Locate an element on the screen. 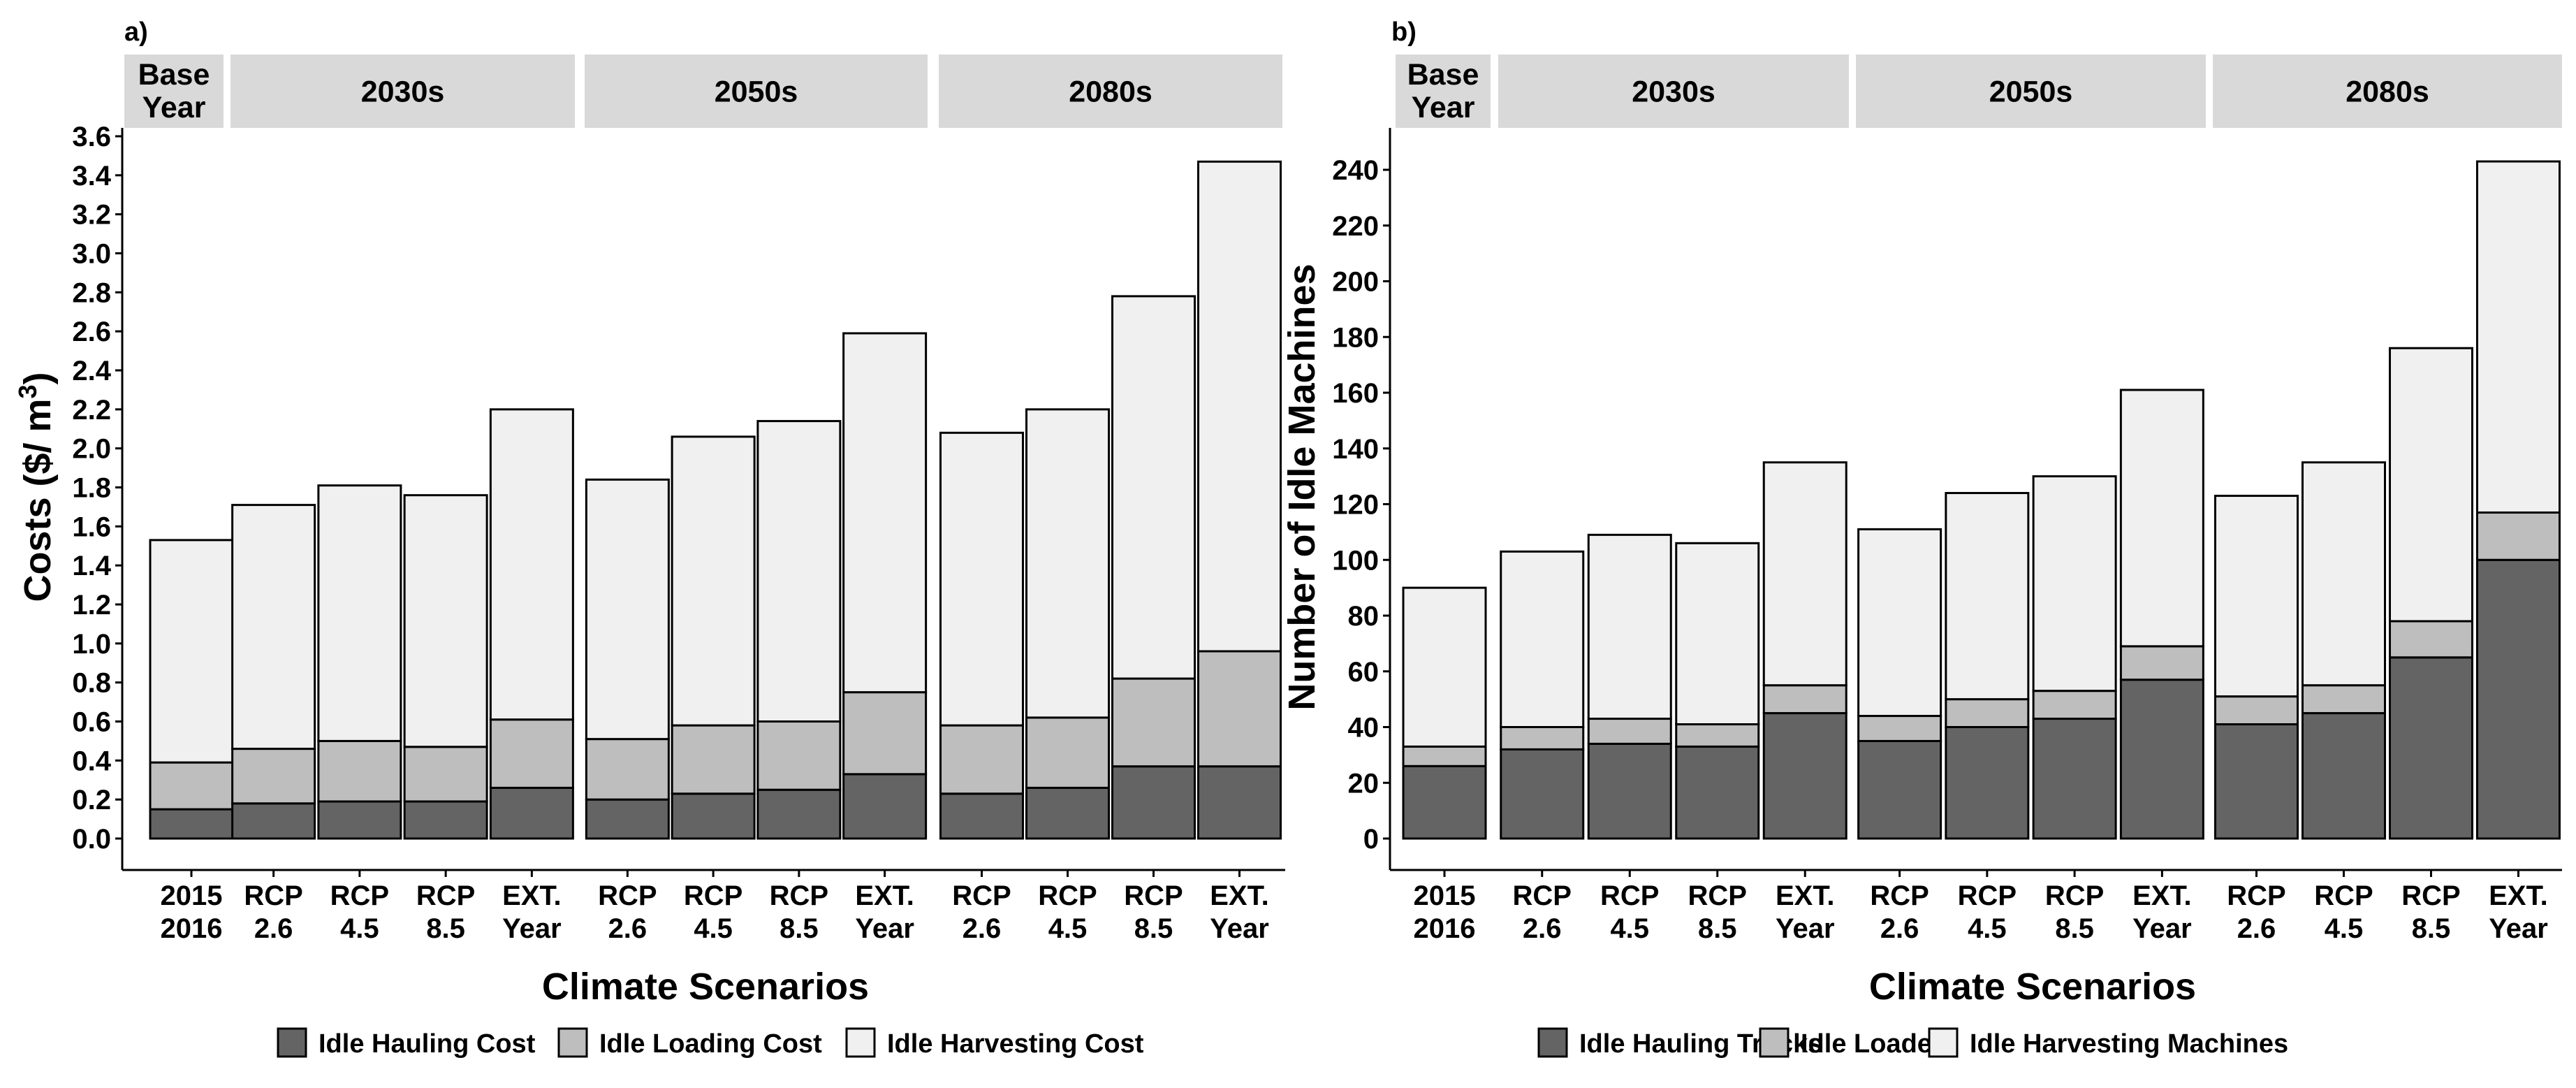 The image size is (2576, 1088). panel-b-bar-loading-f2-c3 is located at coordinates (2161, 663).